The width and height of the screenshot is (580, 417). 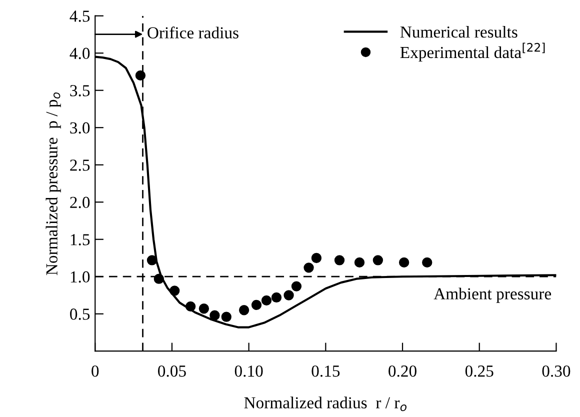 What do you see at coordinates (402, 371) in the screenshot?
I see `x-tick-label: 0.20` at bounding box center [402, 371].